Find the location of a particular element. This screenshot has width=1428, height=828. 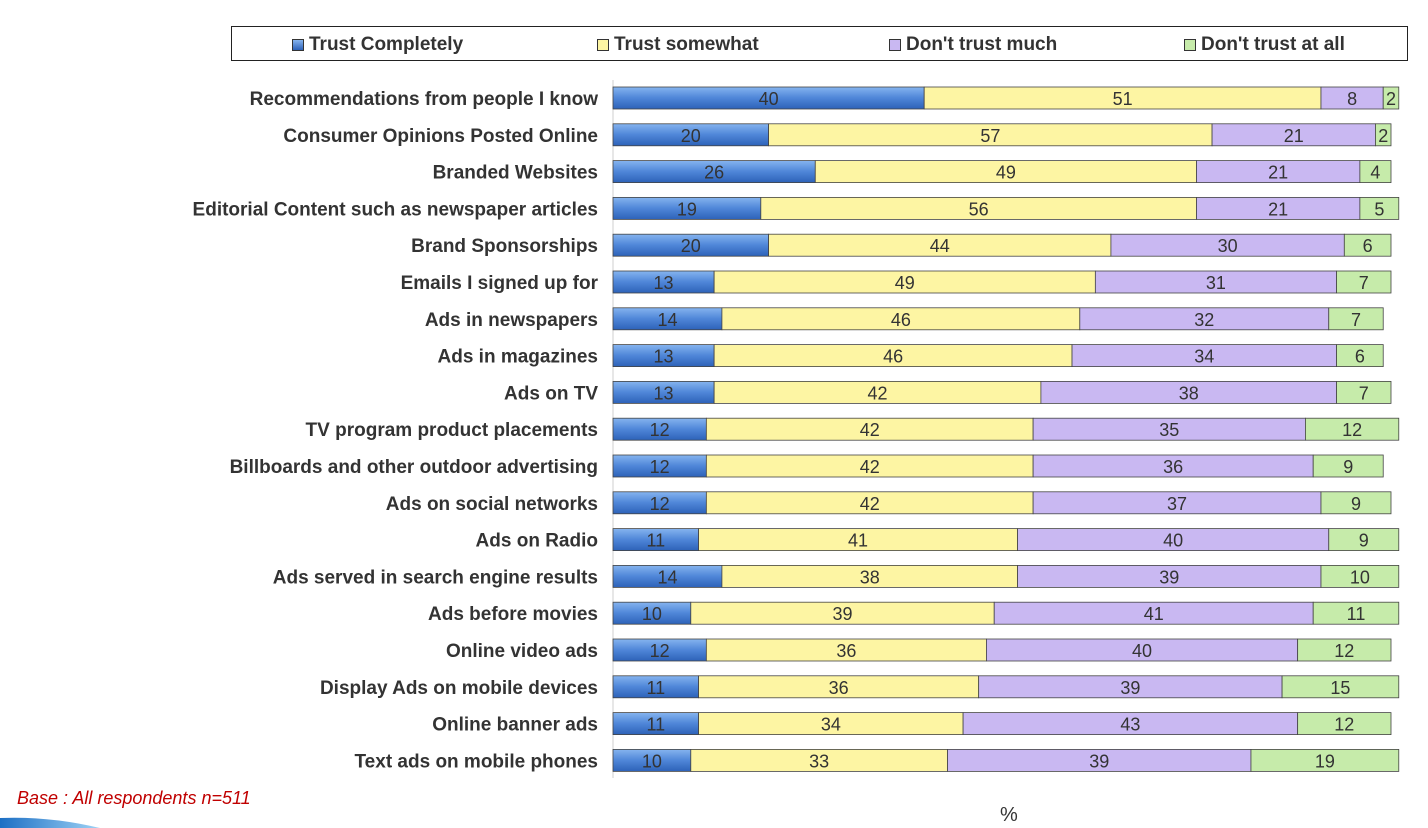

legend-item: Don't trust at all is located at coordinates (1264, 44).